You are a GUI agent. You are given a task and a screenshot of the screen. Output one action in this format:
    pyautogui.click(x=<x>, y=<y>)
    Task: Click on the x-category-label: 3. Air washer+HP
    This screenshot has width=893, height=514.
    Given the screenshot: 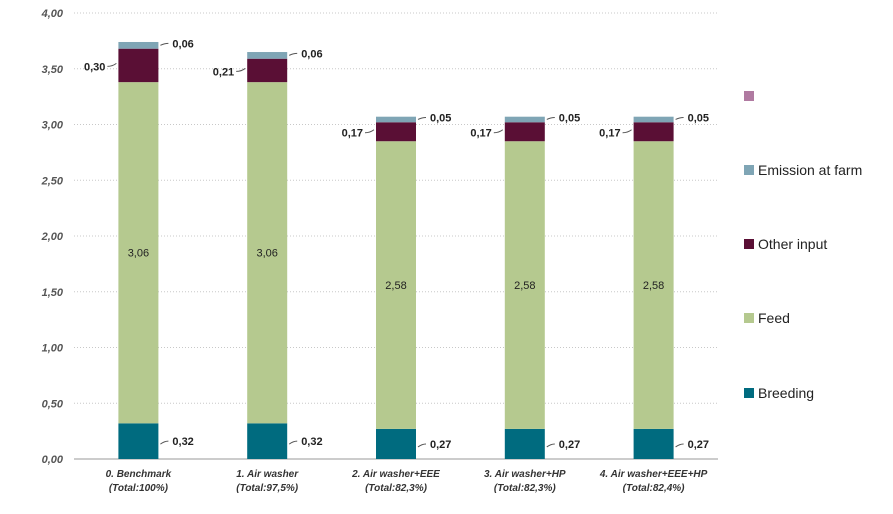 What is the action you would take?
    pyautogui.click(x=525, y=474)
    